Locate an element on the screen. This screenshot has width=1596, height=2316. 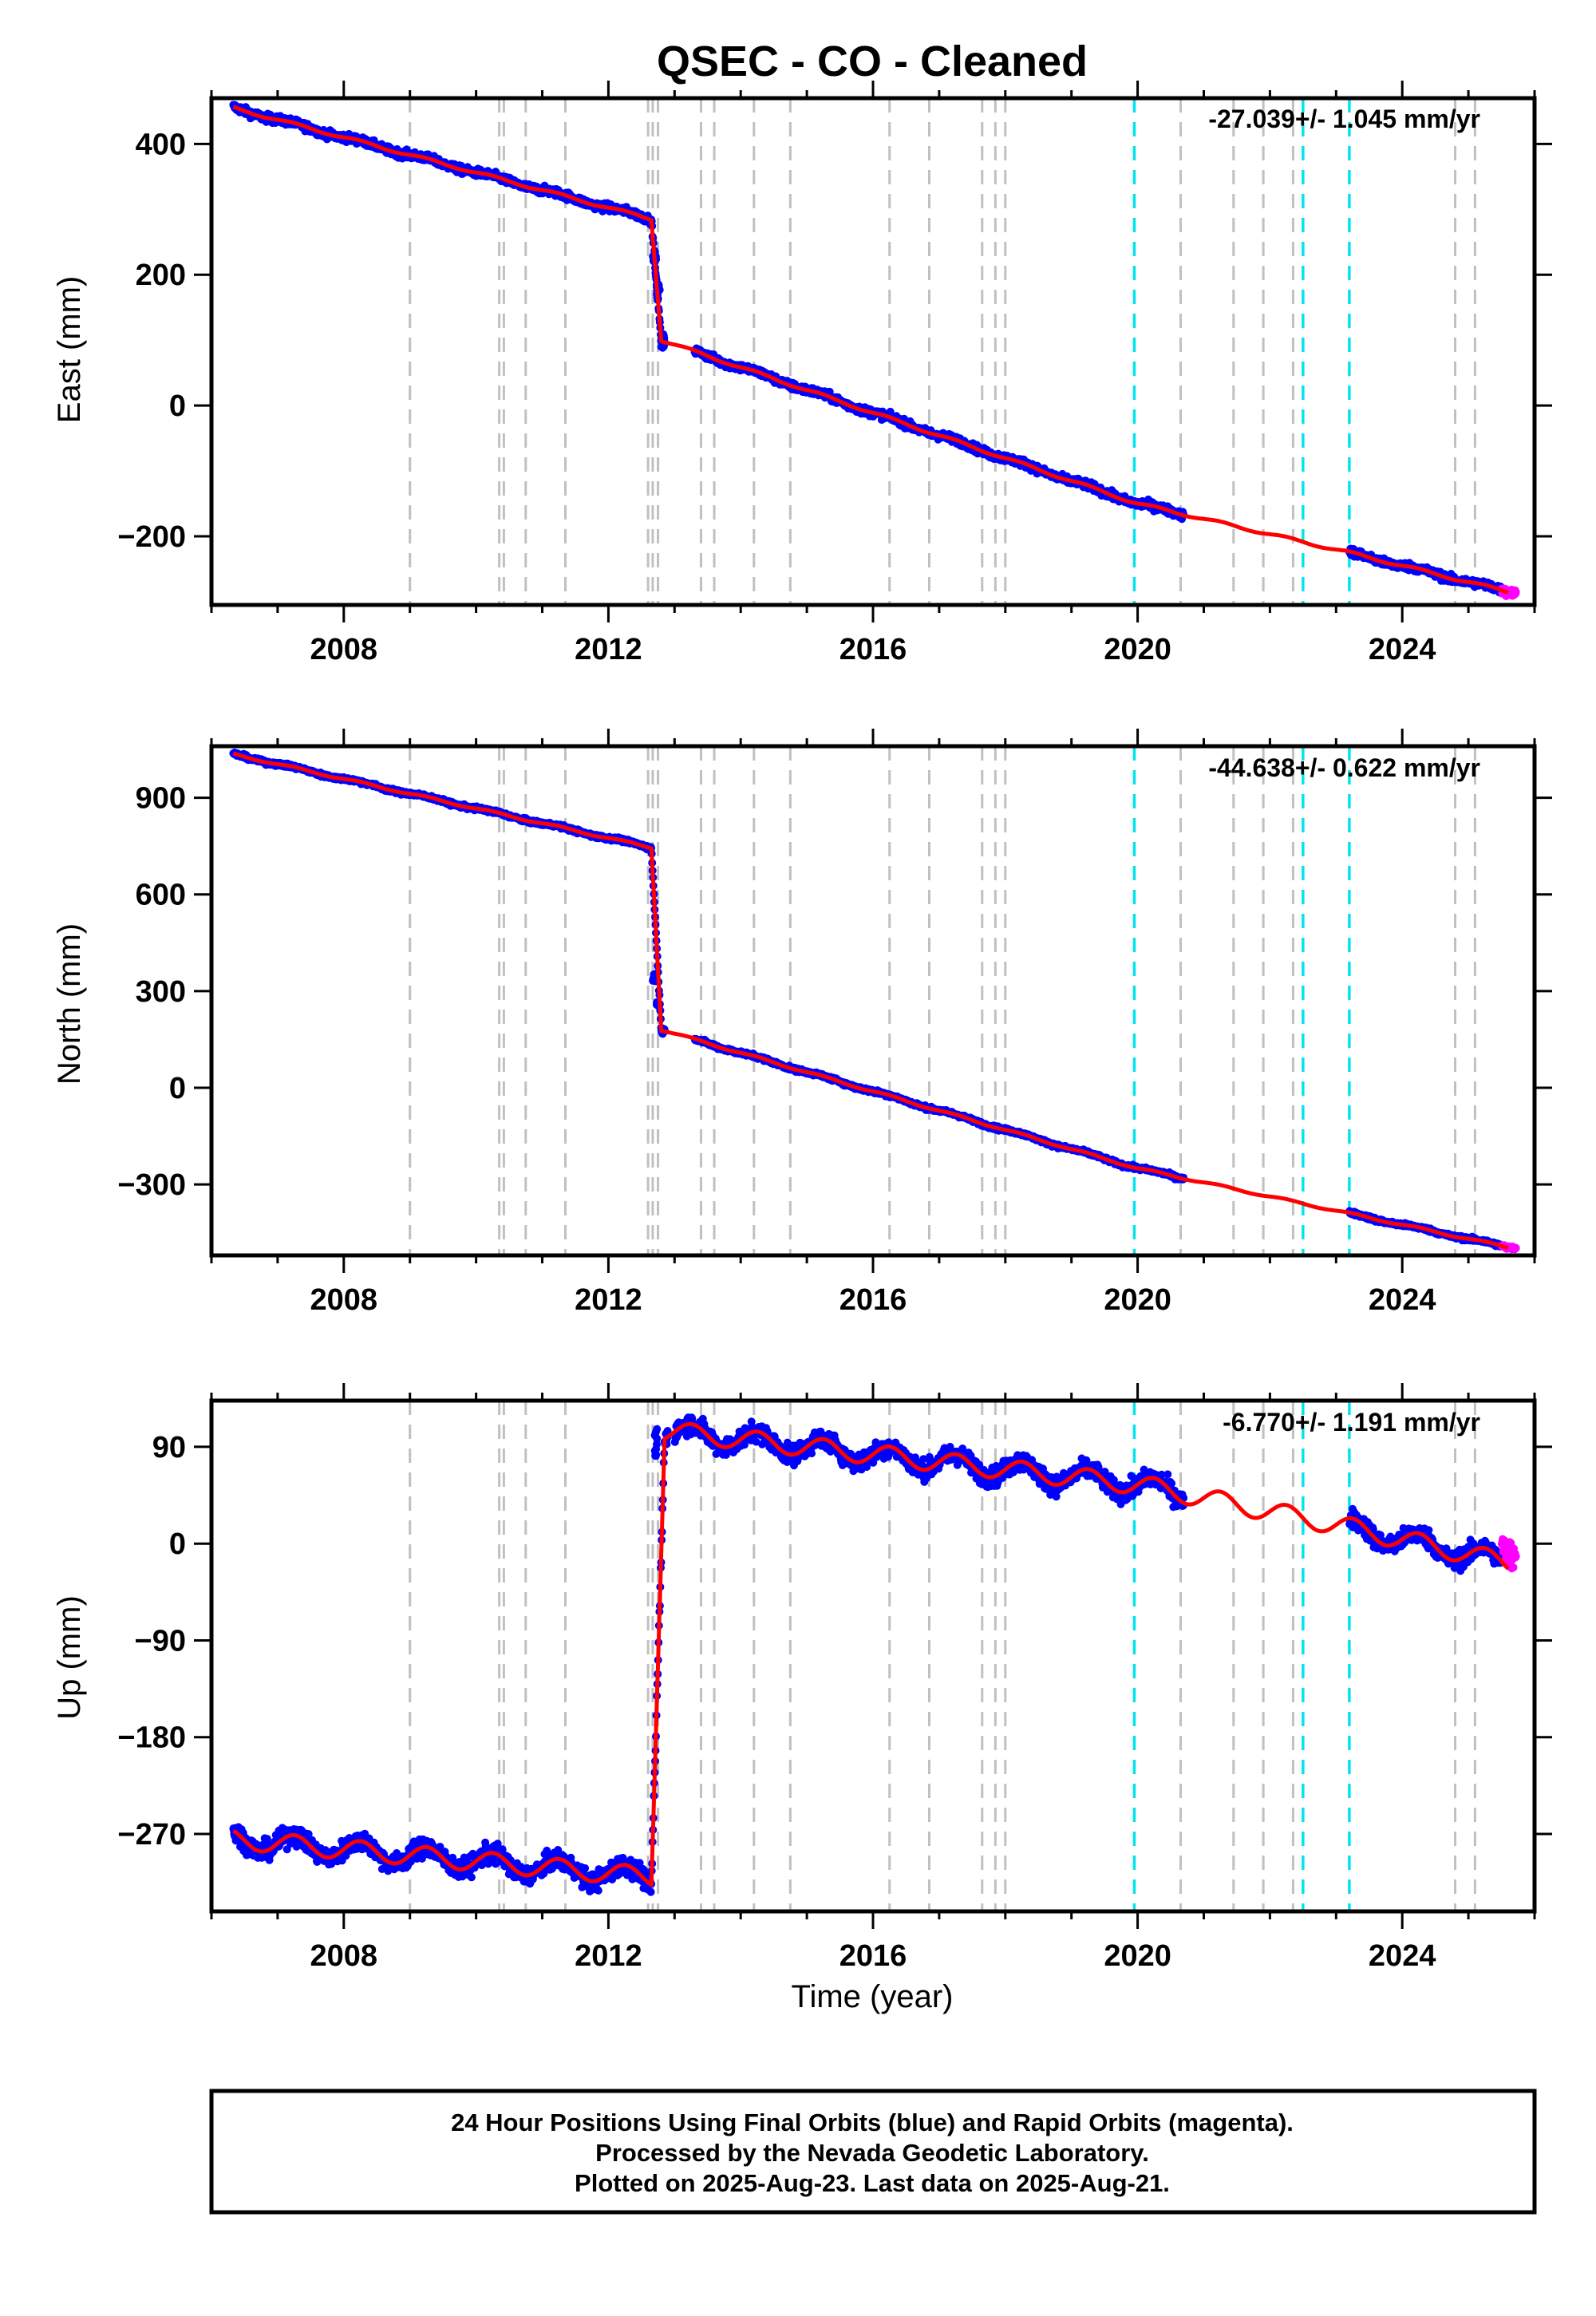
east-breaks is located at coordinates (942, 351).